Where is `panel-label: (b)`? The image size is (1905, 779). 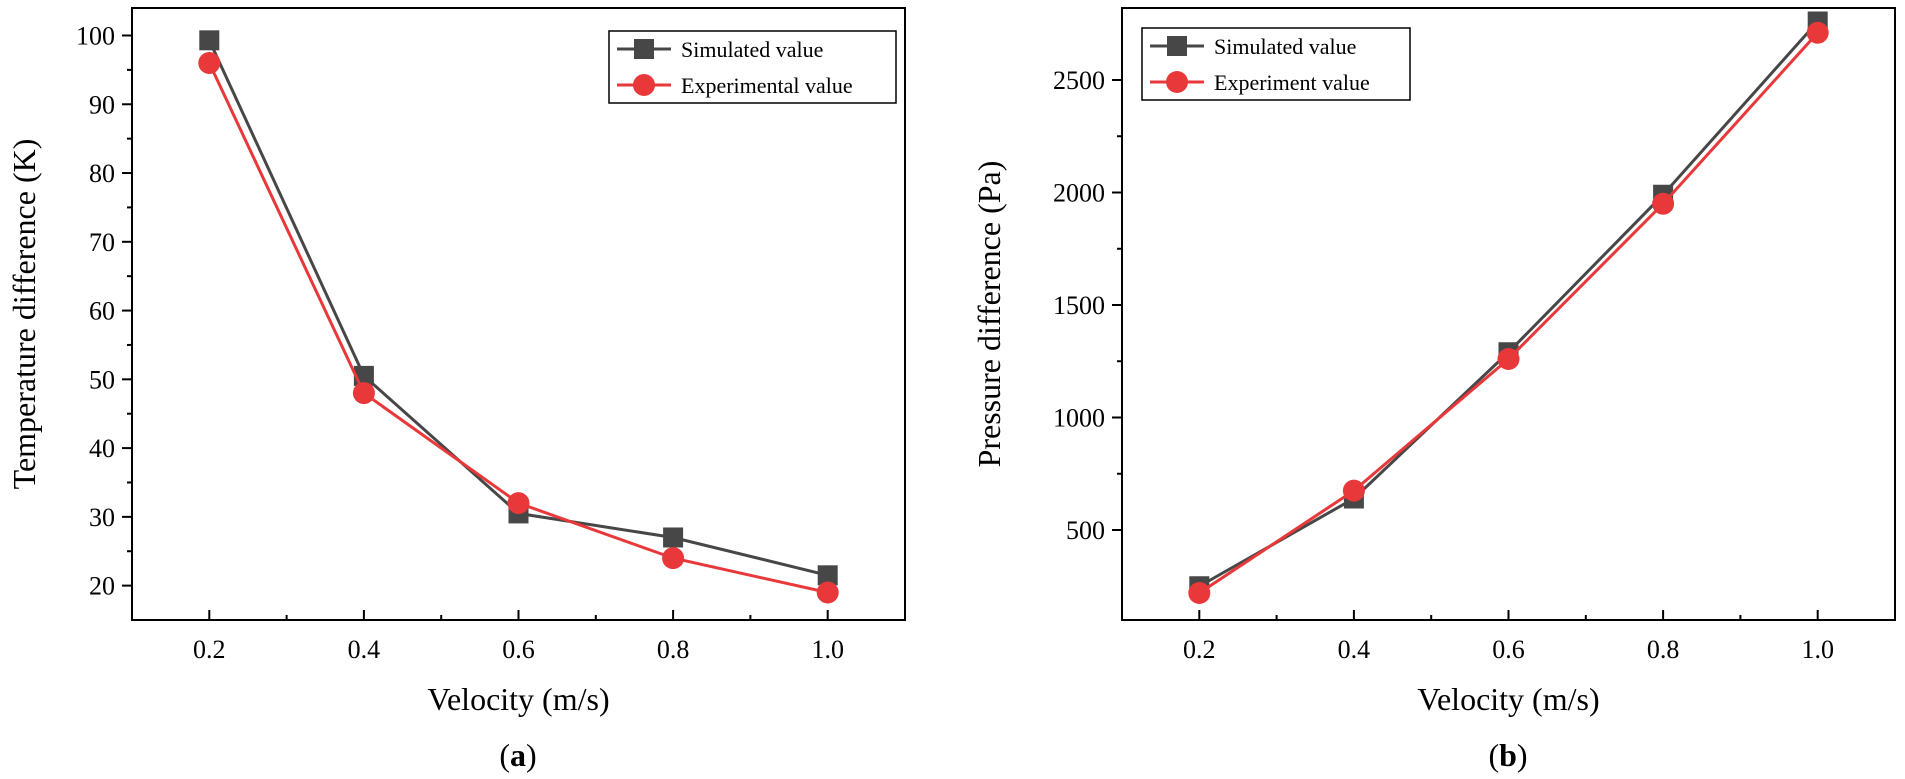 panel-label: (b) is located at coordinates (1507, 755).